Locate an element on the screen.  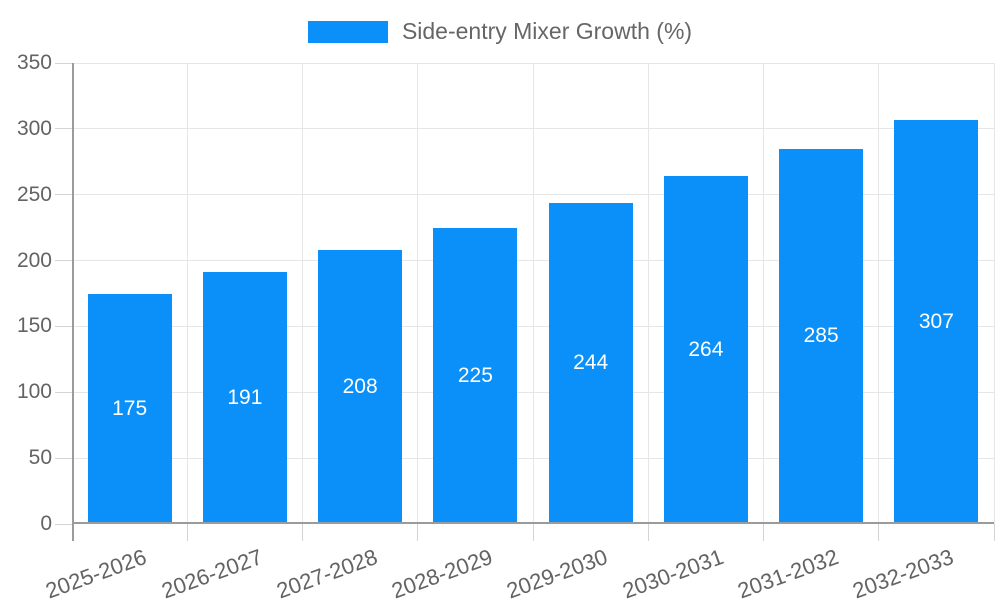
y-axis-line is located at coordinates (73, 302).